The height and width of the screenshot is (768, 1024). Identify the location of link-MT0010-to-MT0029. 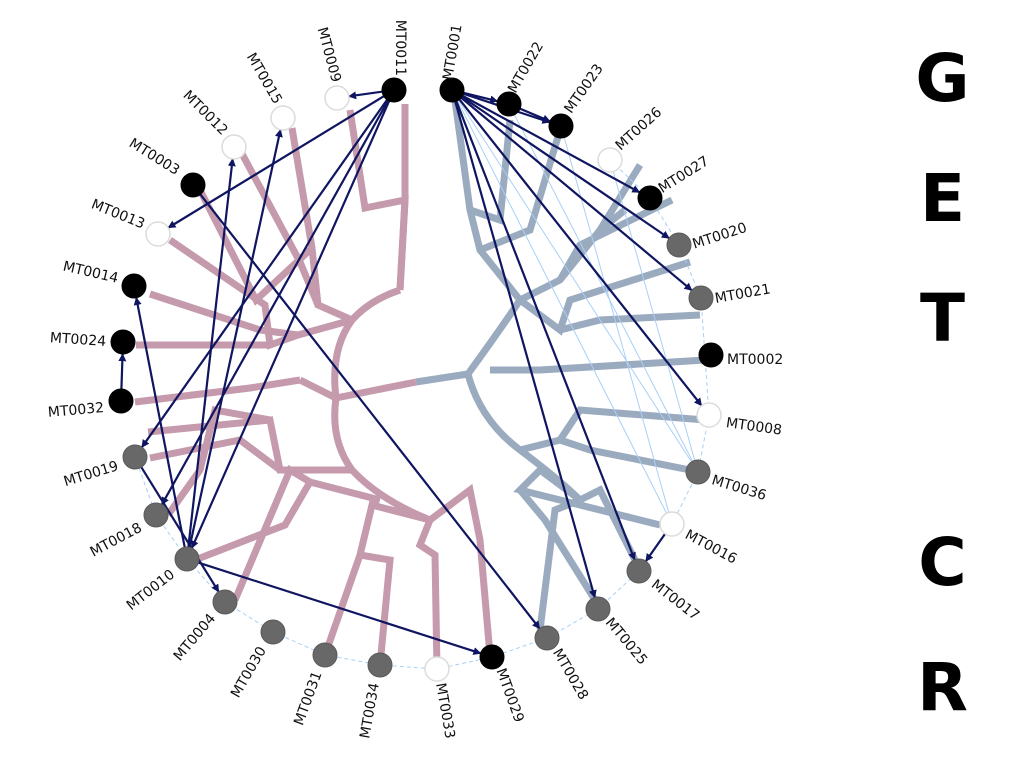
(337, 607).